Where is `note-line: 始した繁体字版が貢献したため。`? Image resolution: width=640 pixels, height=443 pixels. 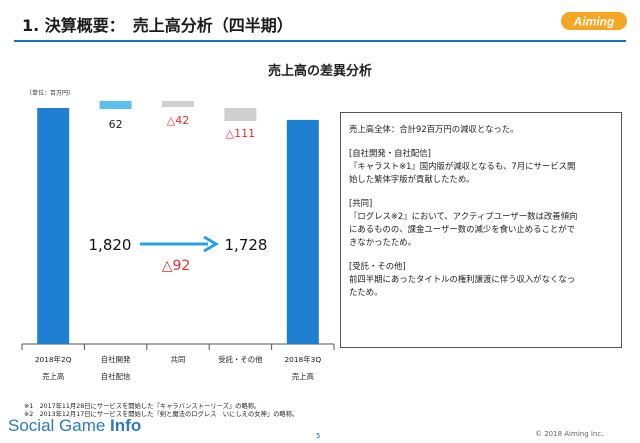 note-line: 始した繁体字版が貢献したため。 is located at coordinates (412, 179).